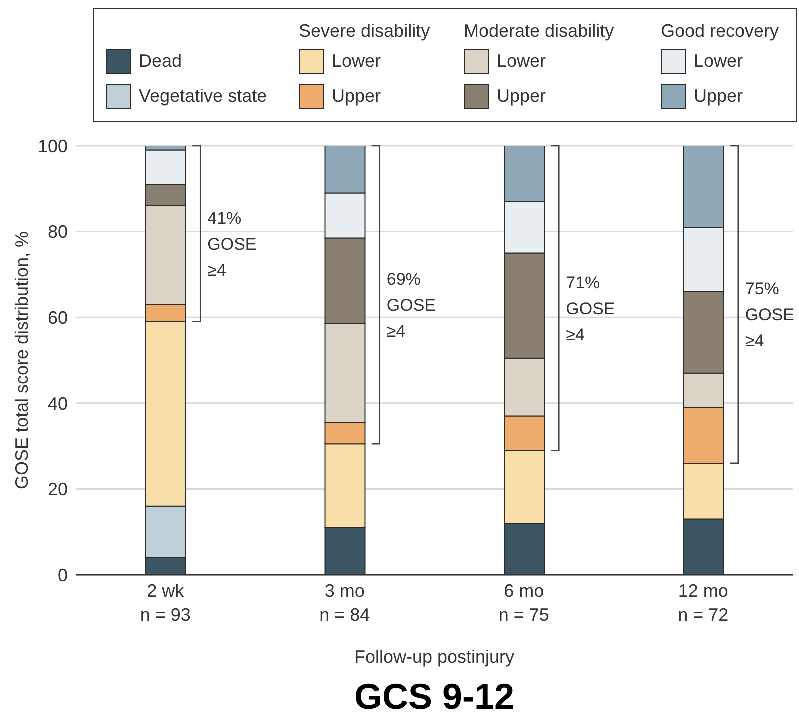  Describe the element at coordinates (58, 318) in the screenshot. I see `y-tick-label: 60` at that location.